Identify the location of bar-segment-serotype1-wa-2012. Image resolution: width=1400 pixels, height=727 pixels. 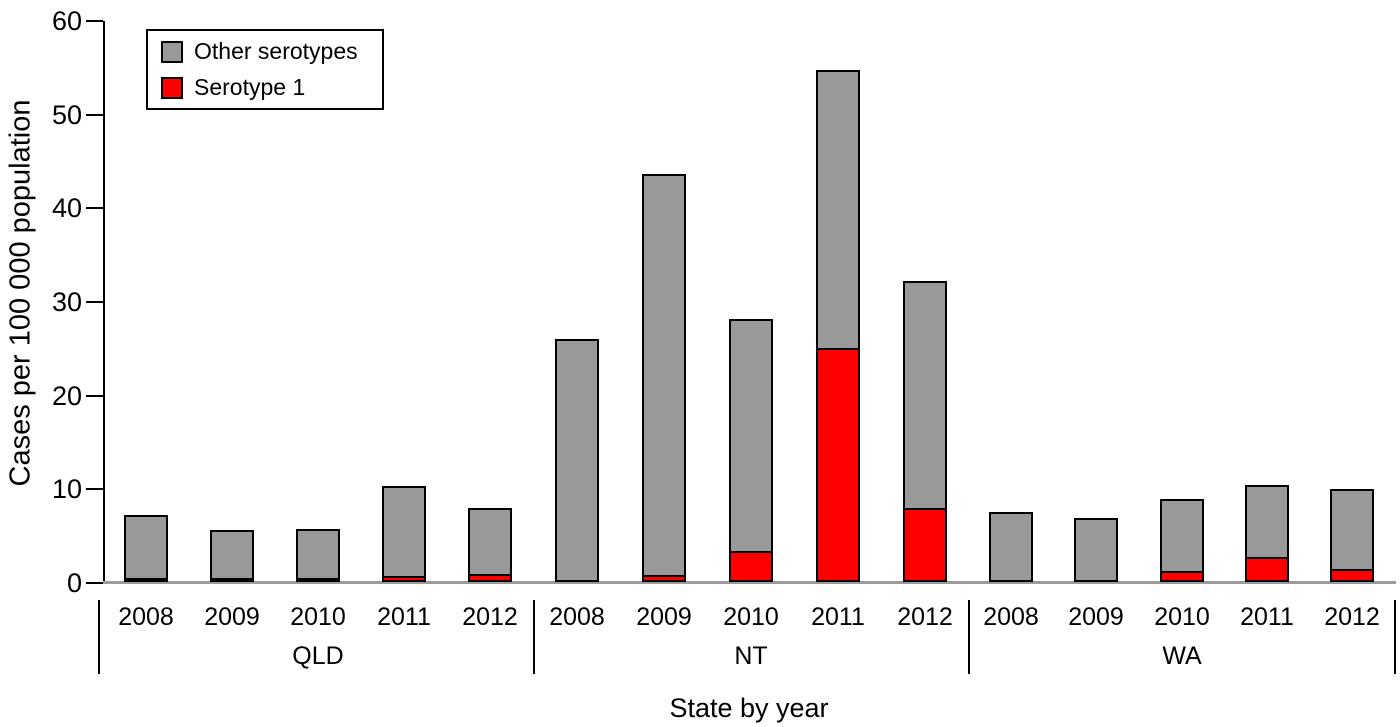
(1352, 574).